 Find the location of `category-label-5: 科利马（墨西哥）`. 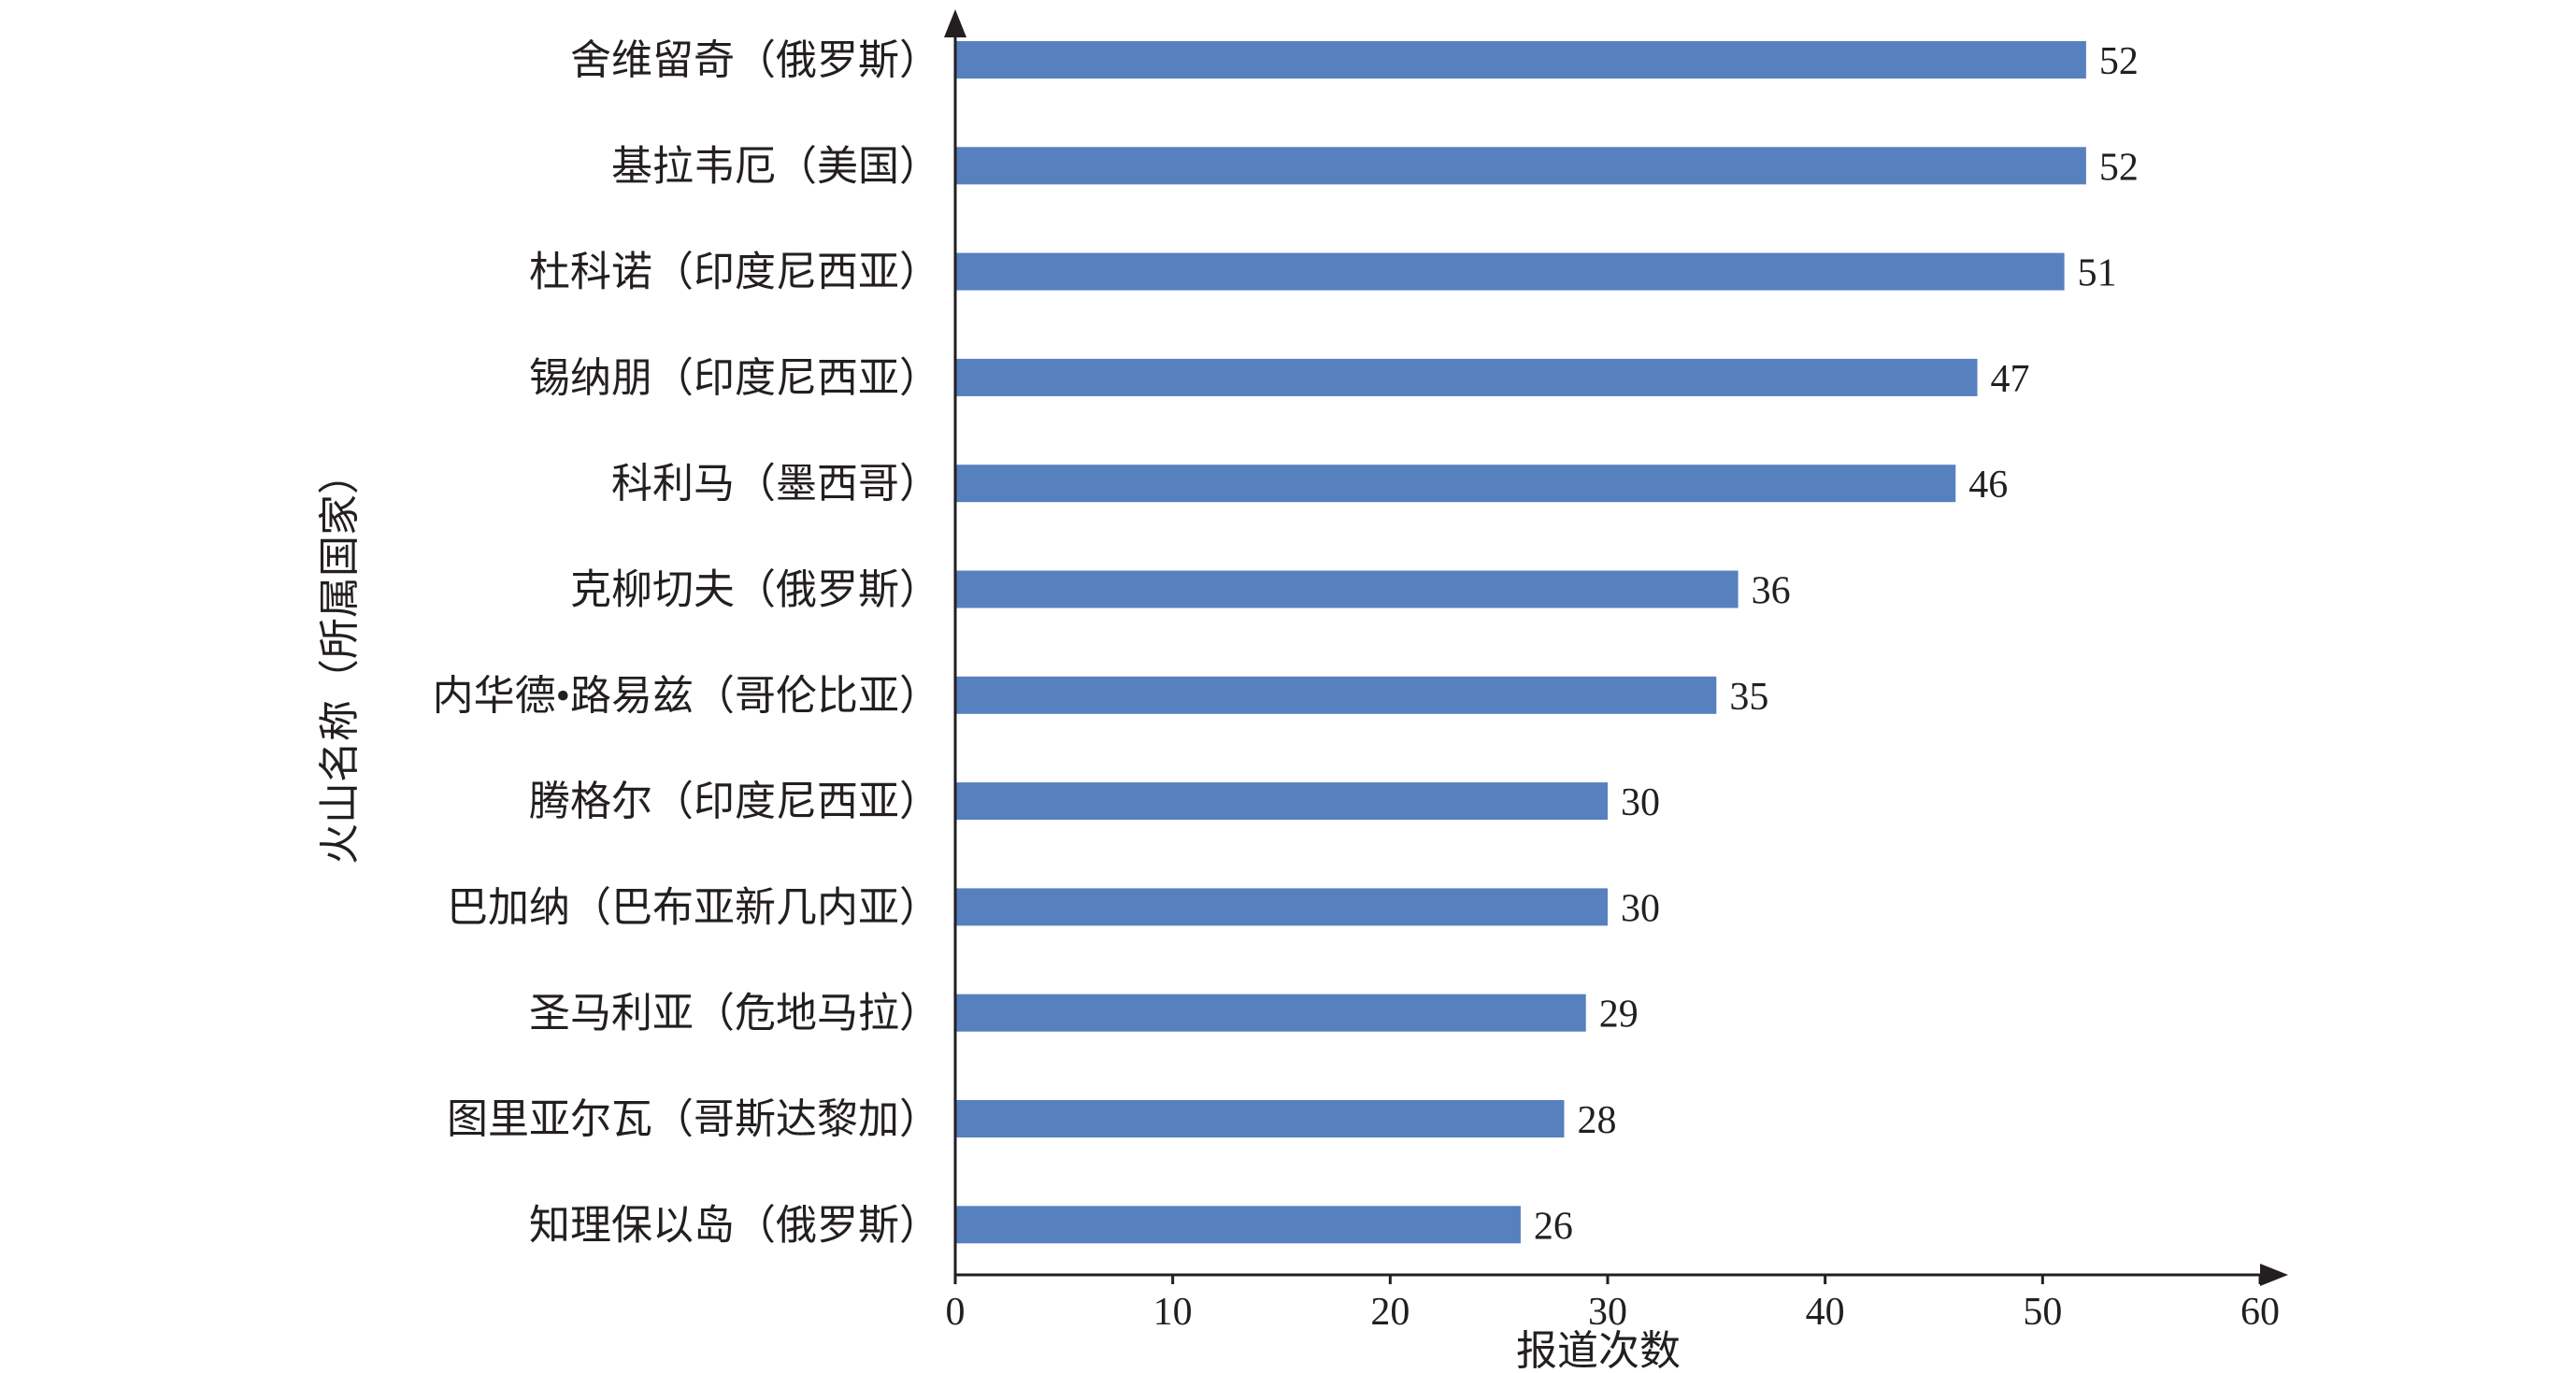

category-label-5: 科利马（墨西哥） is located at coordinates (775, 484).